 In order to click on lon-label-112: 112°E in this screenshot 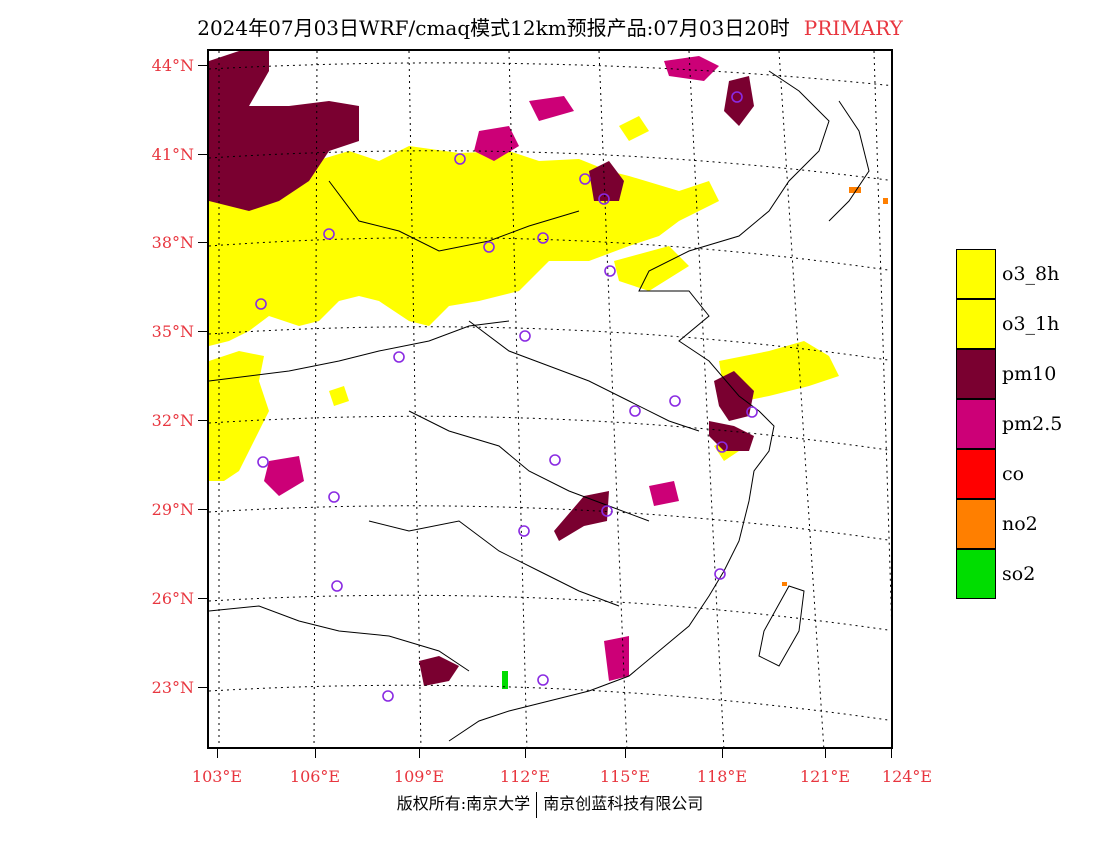, I will do `click(525, 776)`.